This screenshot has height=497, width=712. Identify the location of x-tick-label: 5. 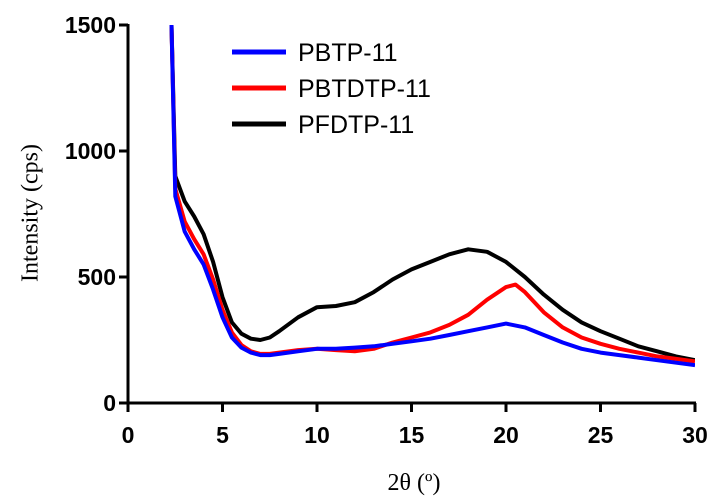
(222, 435).